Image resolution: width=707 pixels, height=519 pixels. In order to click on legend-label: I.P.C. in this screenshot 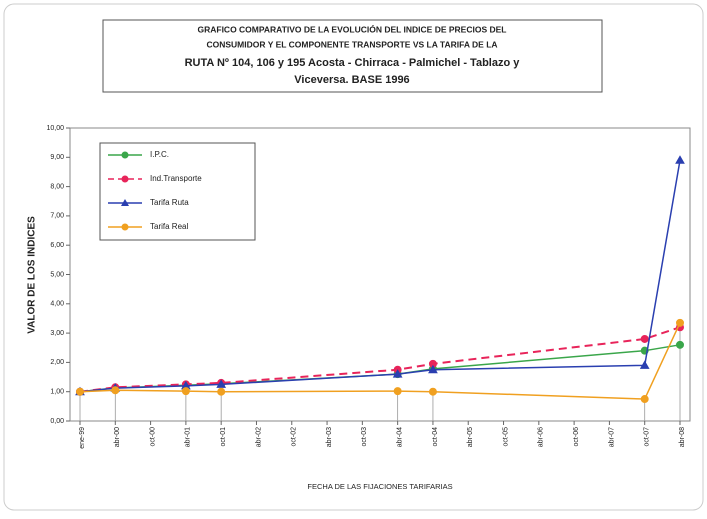, I will do `click(159, 154)`.